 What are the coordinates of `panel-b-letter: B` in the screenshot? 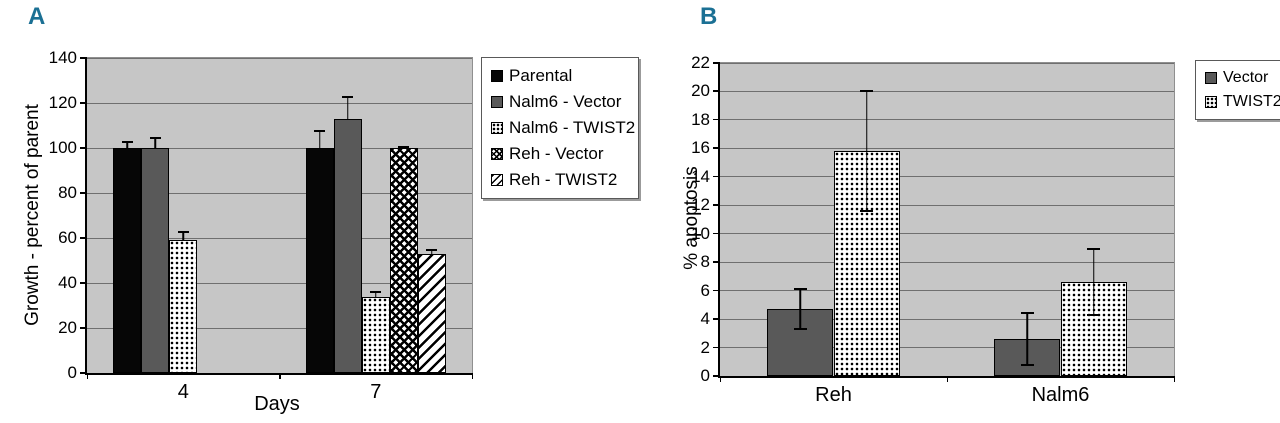 It's located at (709, 16).